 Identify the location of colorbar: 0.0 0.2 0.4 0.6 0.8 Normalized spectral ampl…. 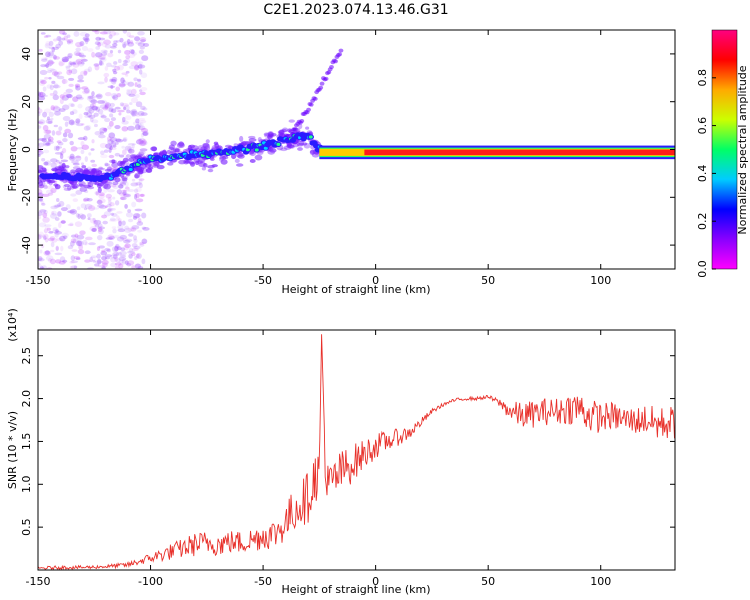
(722, 153).